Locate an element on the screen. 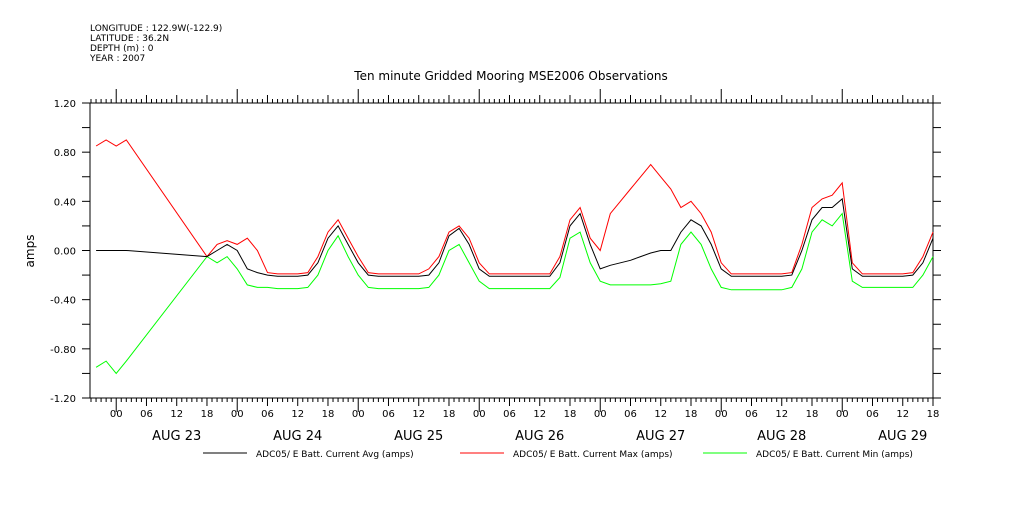 This screenshot has height=508, width=1009. day-label: AUG 23 is located at coordinates (176, 436).